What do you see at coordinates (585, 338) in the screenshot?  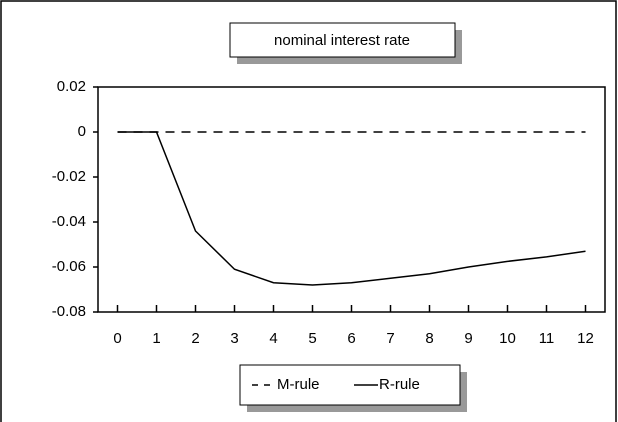 I see `x-tick-label: 12` at bounding box center [585, 338].